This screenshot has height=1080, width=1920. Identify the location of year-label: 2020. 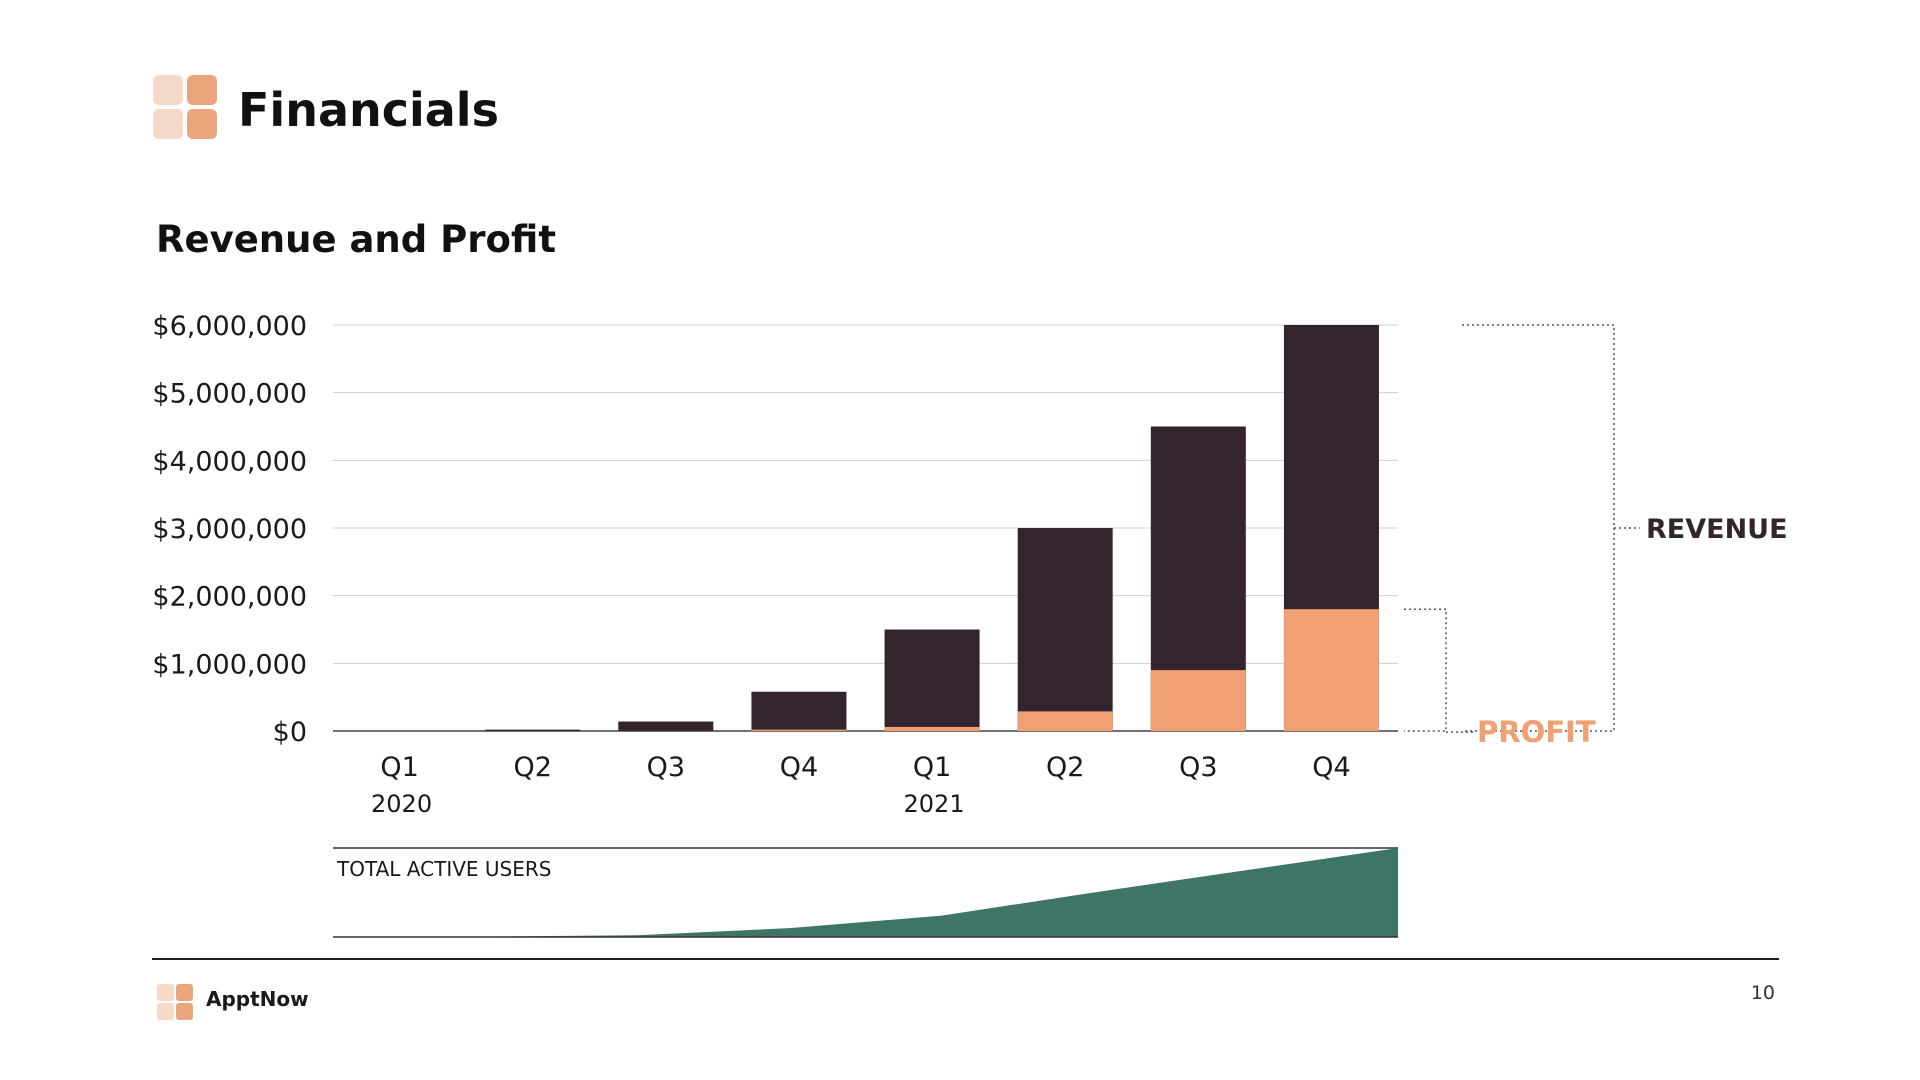
(401, 804).